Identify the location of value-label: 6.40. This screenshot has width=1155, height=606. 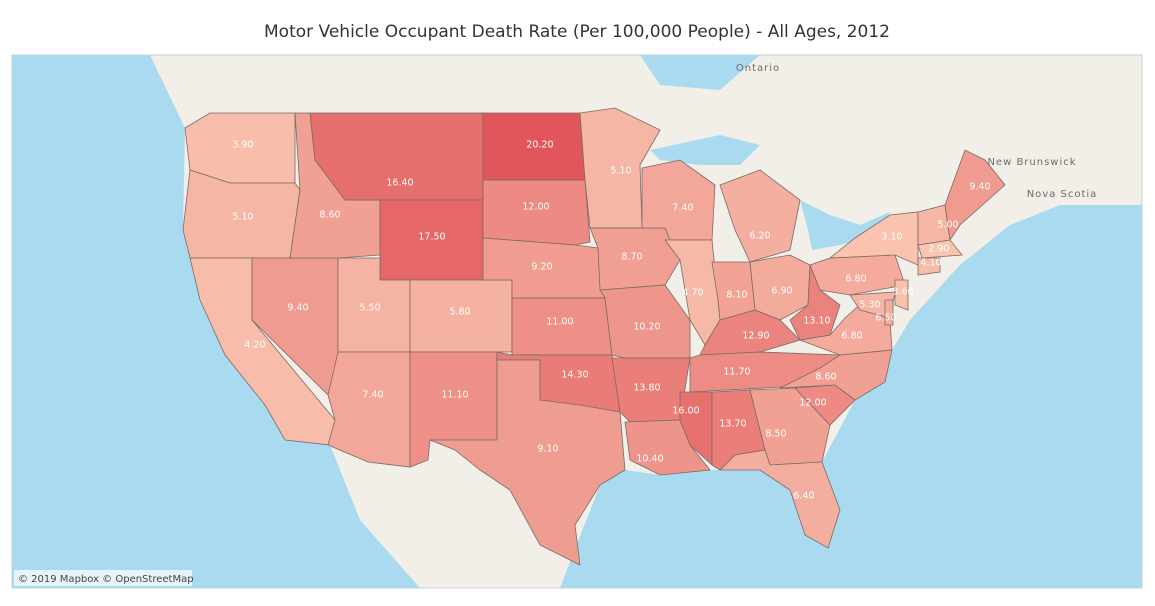
(803, 496).